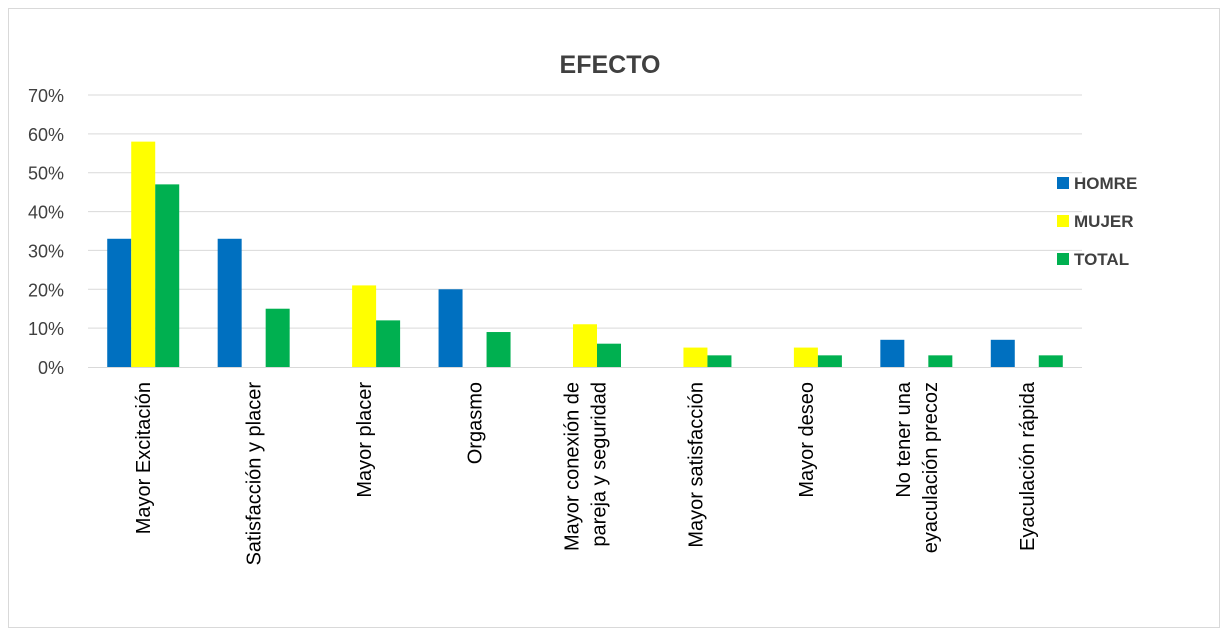  What do you see at coordinates (931, 467) in the screenshot?
I see `x-tick-label: eyaculación precoz` at bounding box center [931, 467].